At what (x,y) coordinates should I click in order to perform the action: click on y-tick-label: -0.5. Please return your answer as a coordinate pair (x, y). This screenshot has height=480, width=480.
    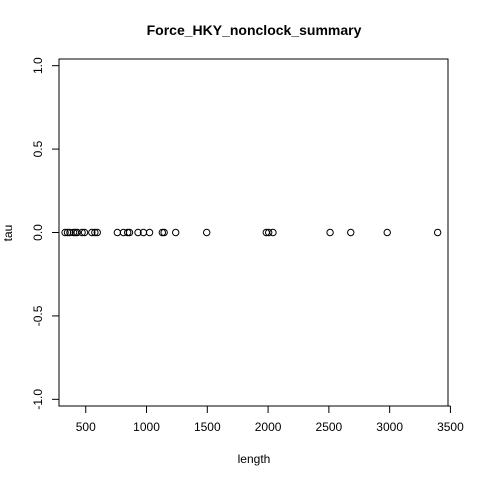
    Looking at the image, I should click on (38, 315).